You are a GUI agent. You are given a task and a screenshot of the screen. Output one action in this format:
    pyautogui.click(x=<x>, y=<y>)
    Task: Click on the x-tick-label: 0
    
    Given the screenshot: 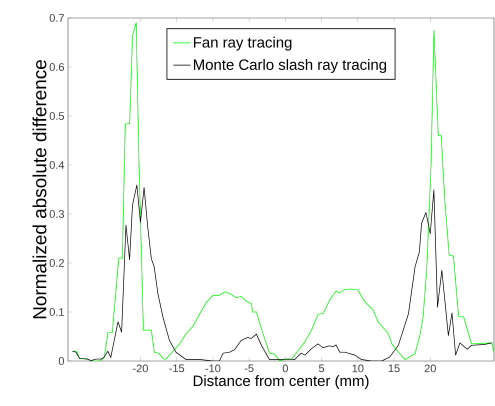 What is the action you would take?
    pyautogui.click(x=285, y=368)
    